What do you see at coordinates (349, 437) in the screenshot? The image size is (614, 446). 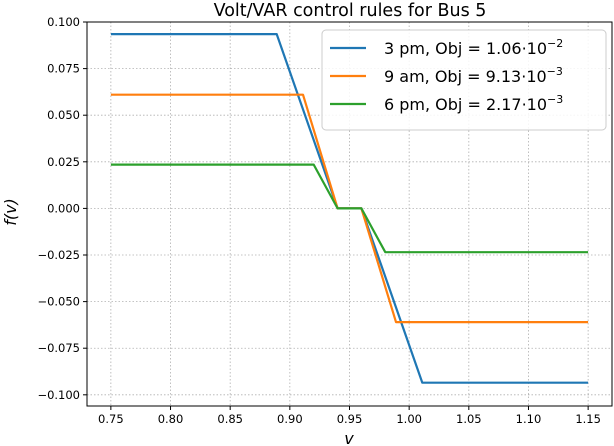 I see `x-axis-label: v` at bounding box center [349, 437].